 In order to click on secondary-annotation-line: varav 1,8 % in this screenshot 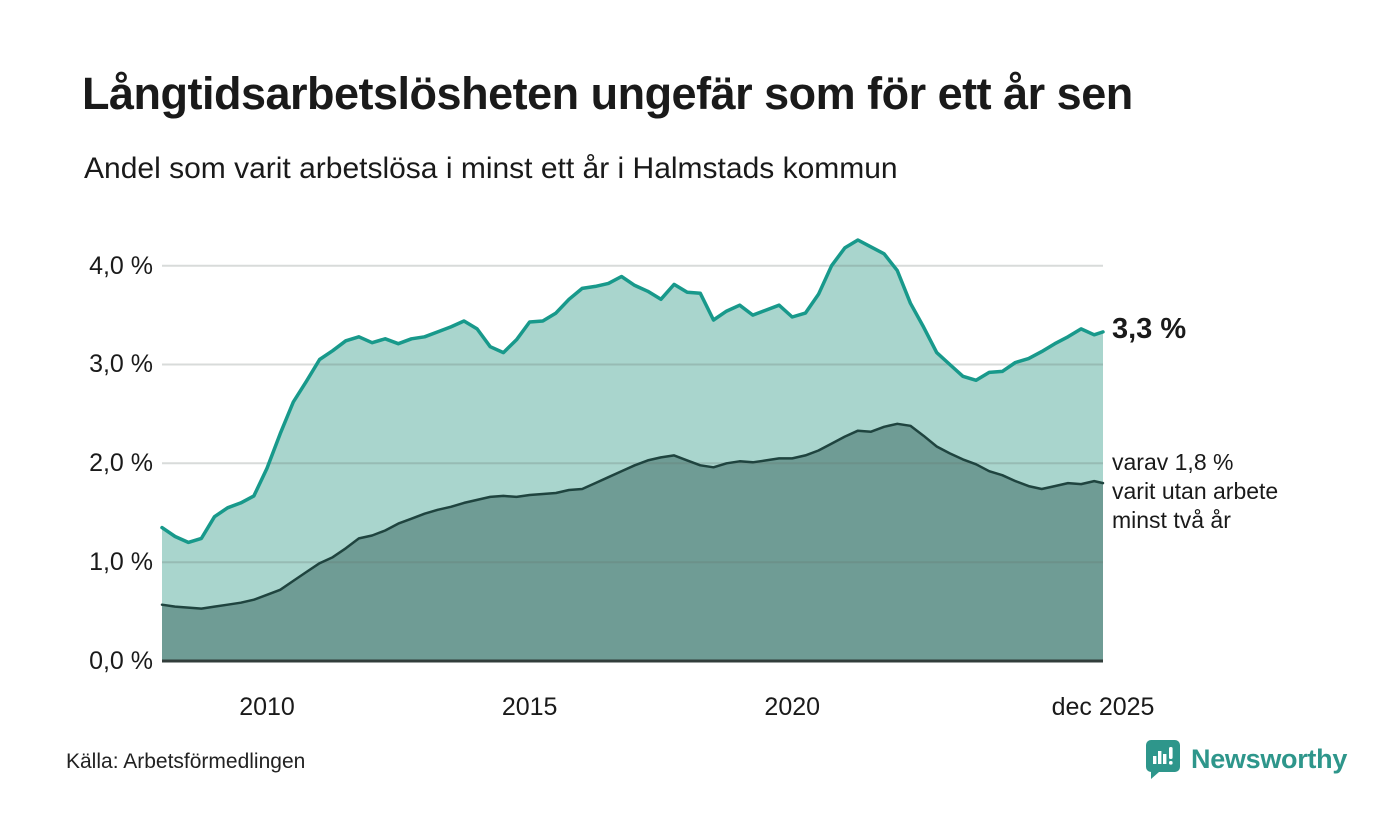, I will do `click(1173, 462)`.